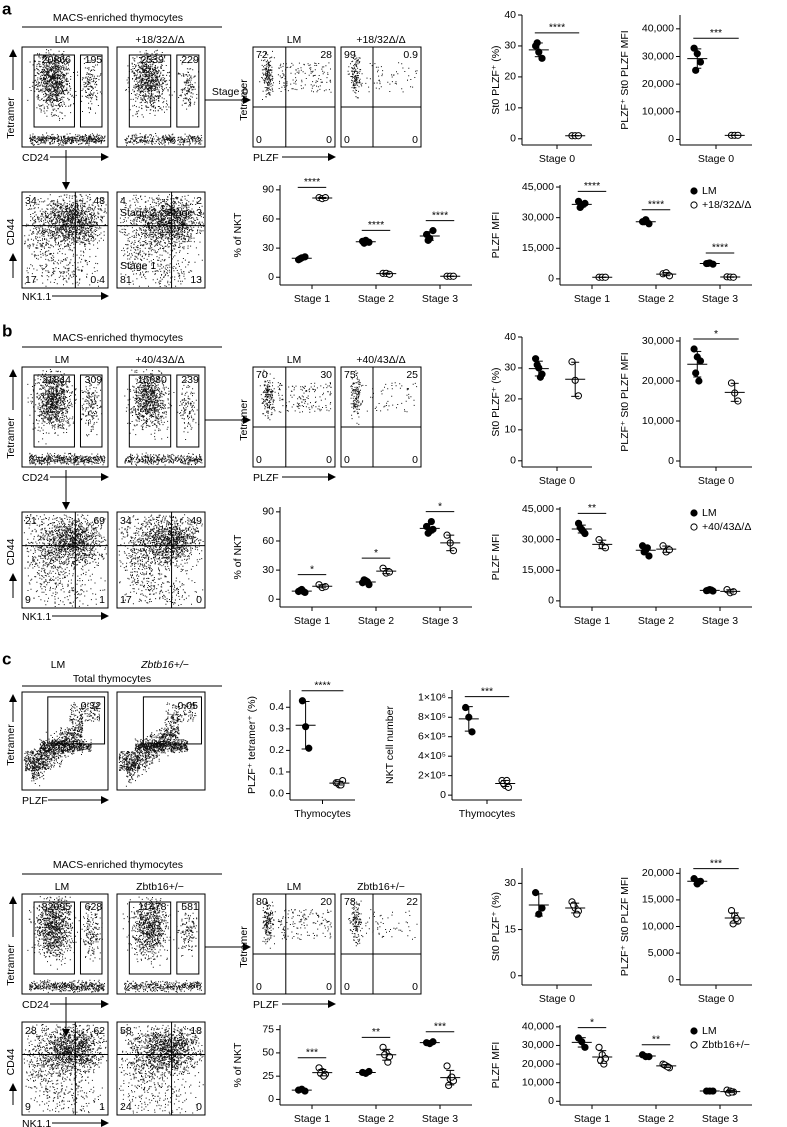 The height and width of the screenshot is (1127, 787). What do you see at coordinates (350, 375) in the screenshot?
I see `quadrant-value: 75` at bounding box center [350, 375].